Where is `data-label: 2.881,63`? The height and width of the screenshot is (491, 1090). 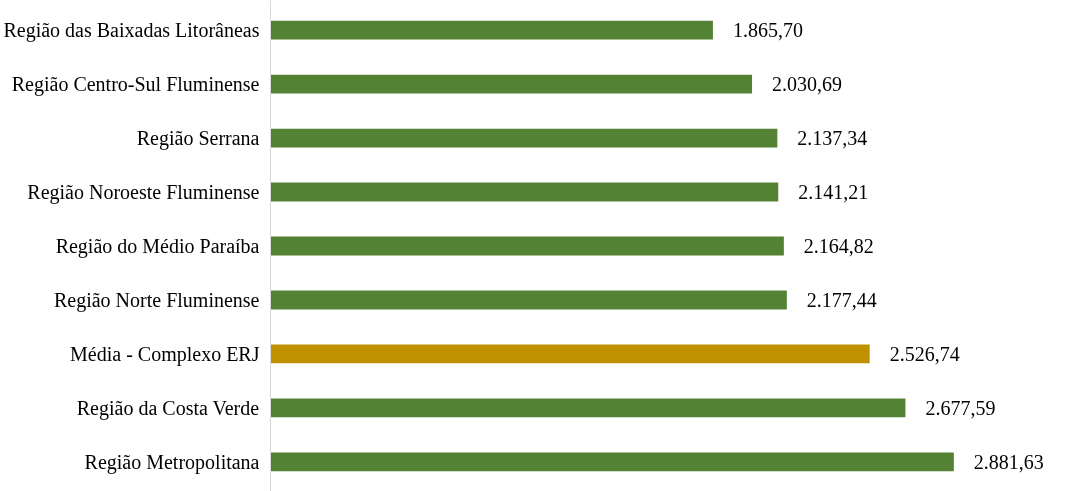
data-label: 2.881,63 is located at coordinates (1008, 461).